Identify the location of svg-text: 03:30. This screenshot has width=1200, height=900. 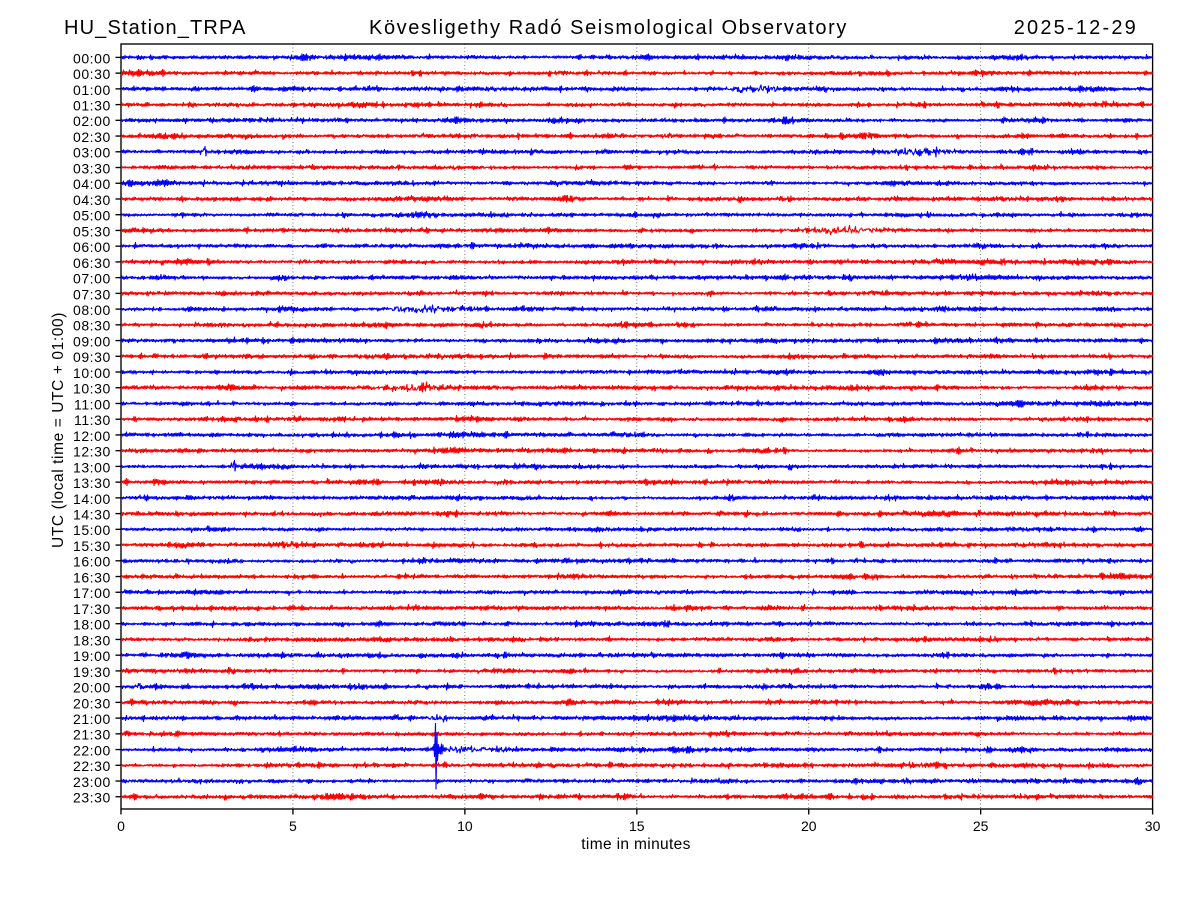
(92, 168).